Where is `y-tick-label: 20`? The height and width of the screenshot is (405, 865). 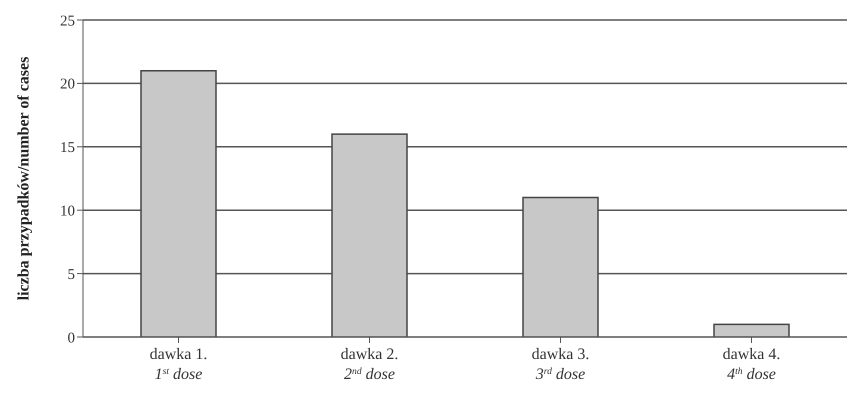
y-tick-label: 20 is located at coordinates (67, 84).